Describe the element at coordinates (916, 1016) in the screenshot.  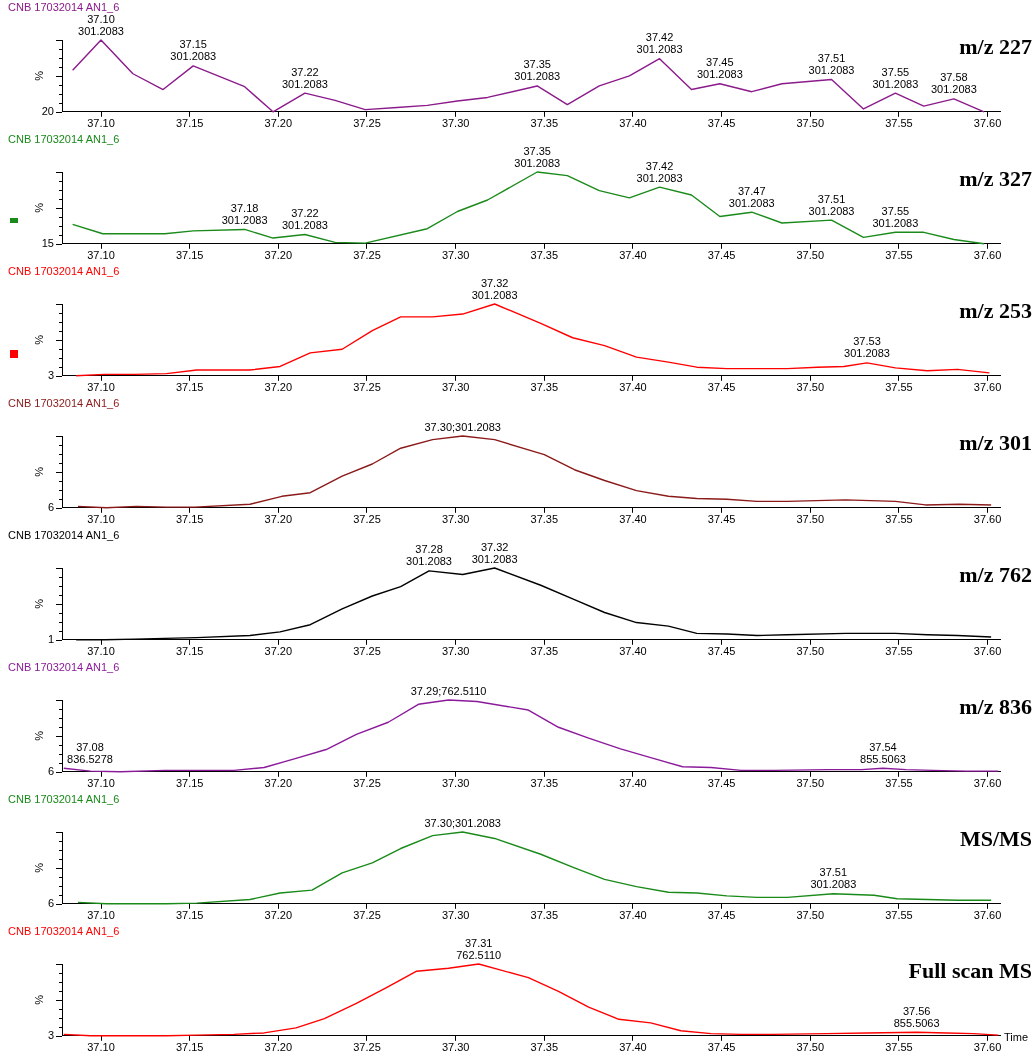
I see `annotation: 37.56 855.5063` at that location.